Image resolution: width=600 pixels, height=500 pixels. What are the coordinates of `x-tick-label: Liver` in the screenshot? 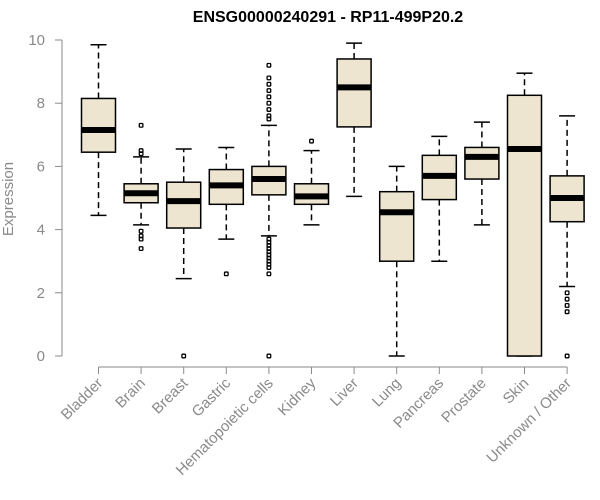 It's located at (344, 392).